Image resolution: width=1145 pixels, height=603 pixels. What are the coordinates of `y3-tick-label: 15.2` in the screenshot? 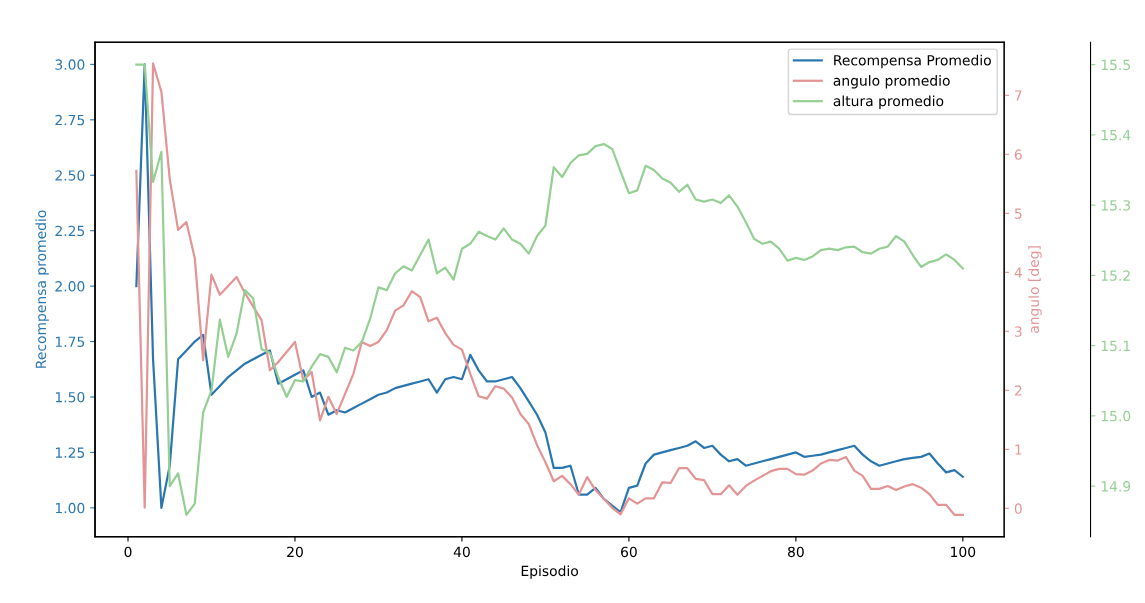 It's located at (1115, 275).